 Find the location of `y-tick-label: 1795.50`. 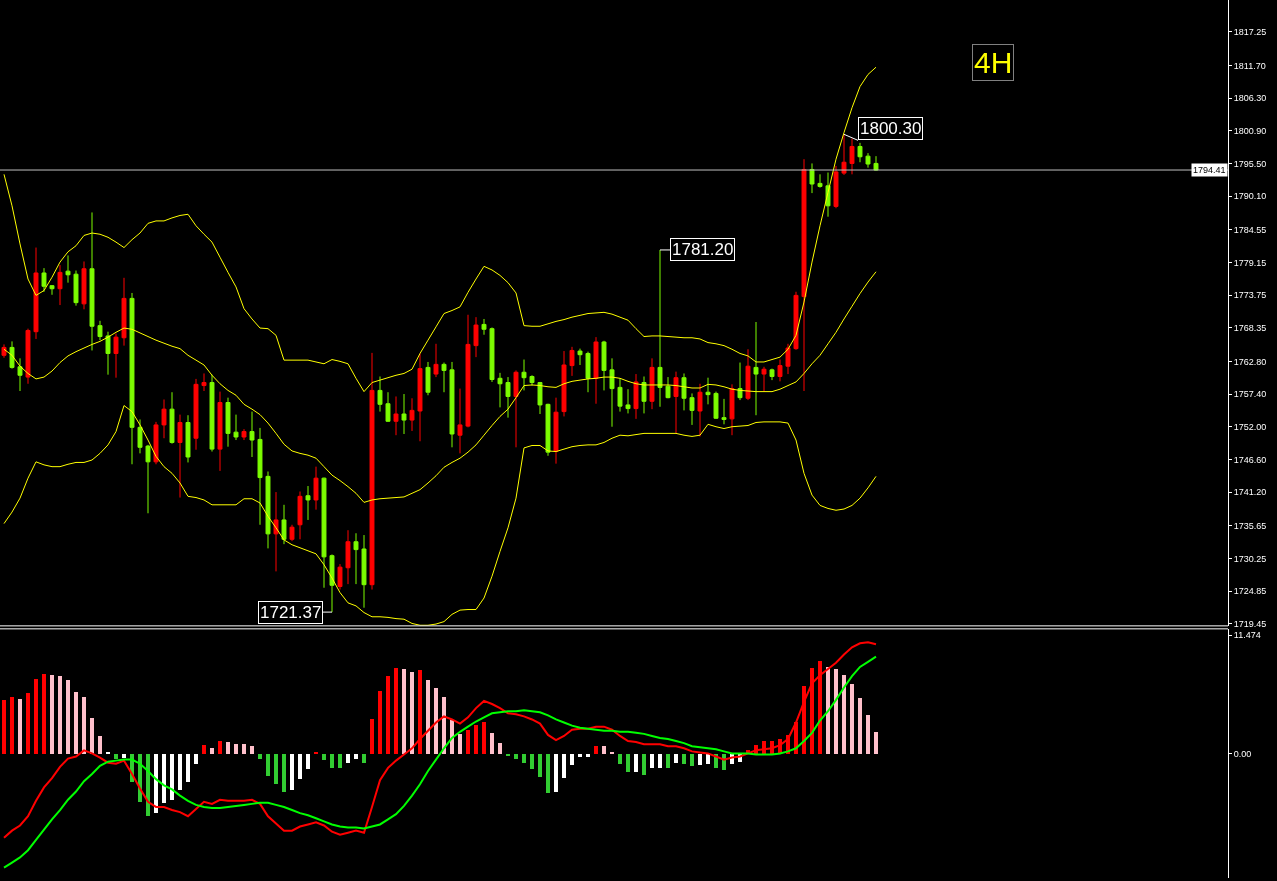

y-tick-label: 1795.50 is located at coordinates (1250, 163).